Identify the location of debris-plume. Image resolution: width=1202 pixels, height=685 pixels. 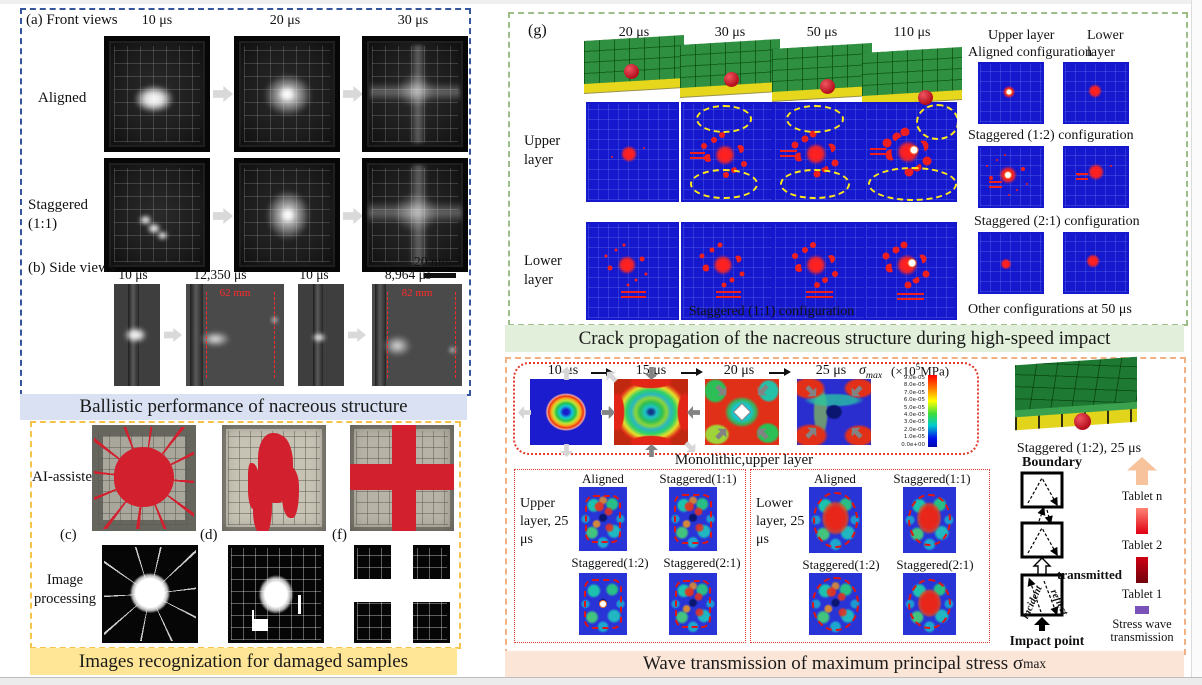
(403, 347).